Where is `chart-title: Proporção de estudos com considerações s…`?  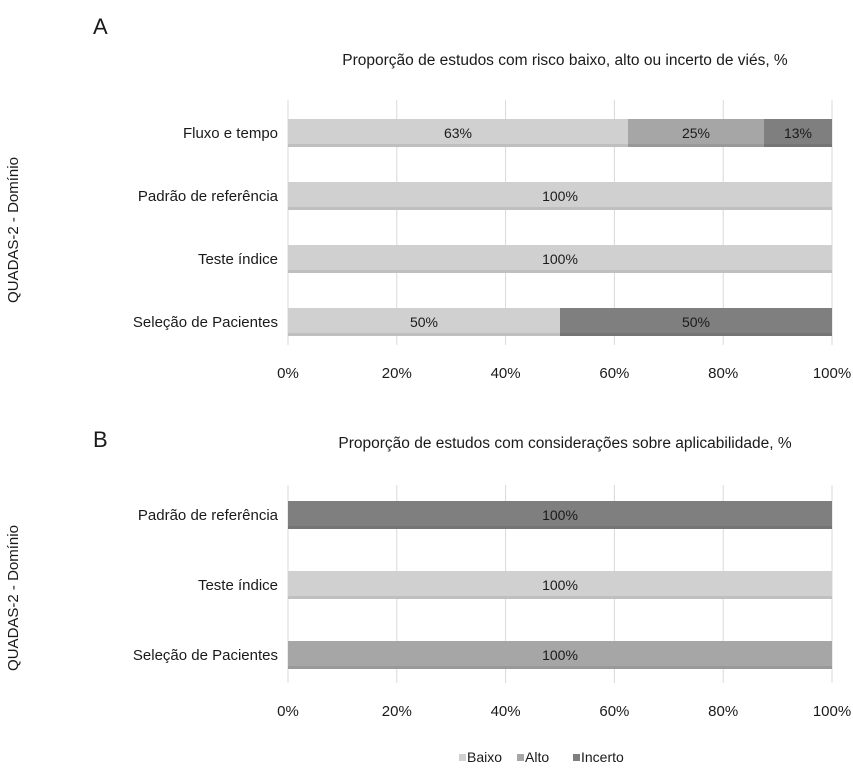 chart-title: Proporção de estudos com considerações s… is located at coordinates (564, 443).